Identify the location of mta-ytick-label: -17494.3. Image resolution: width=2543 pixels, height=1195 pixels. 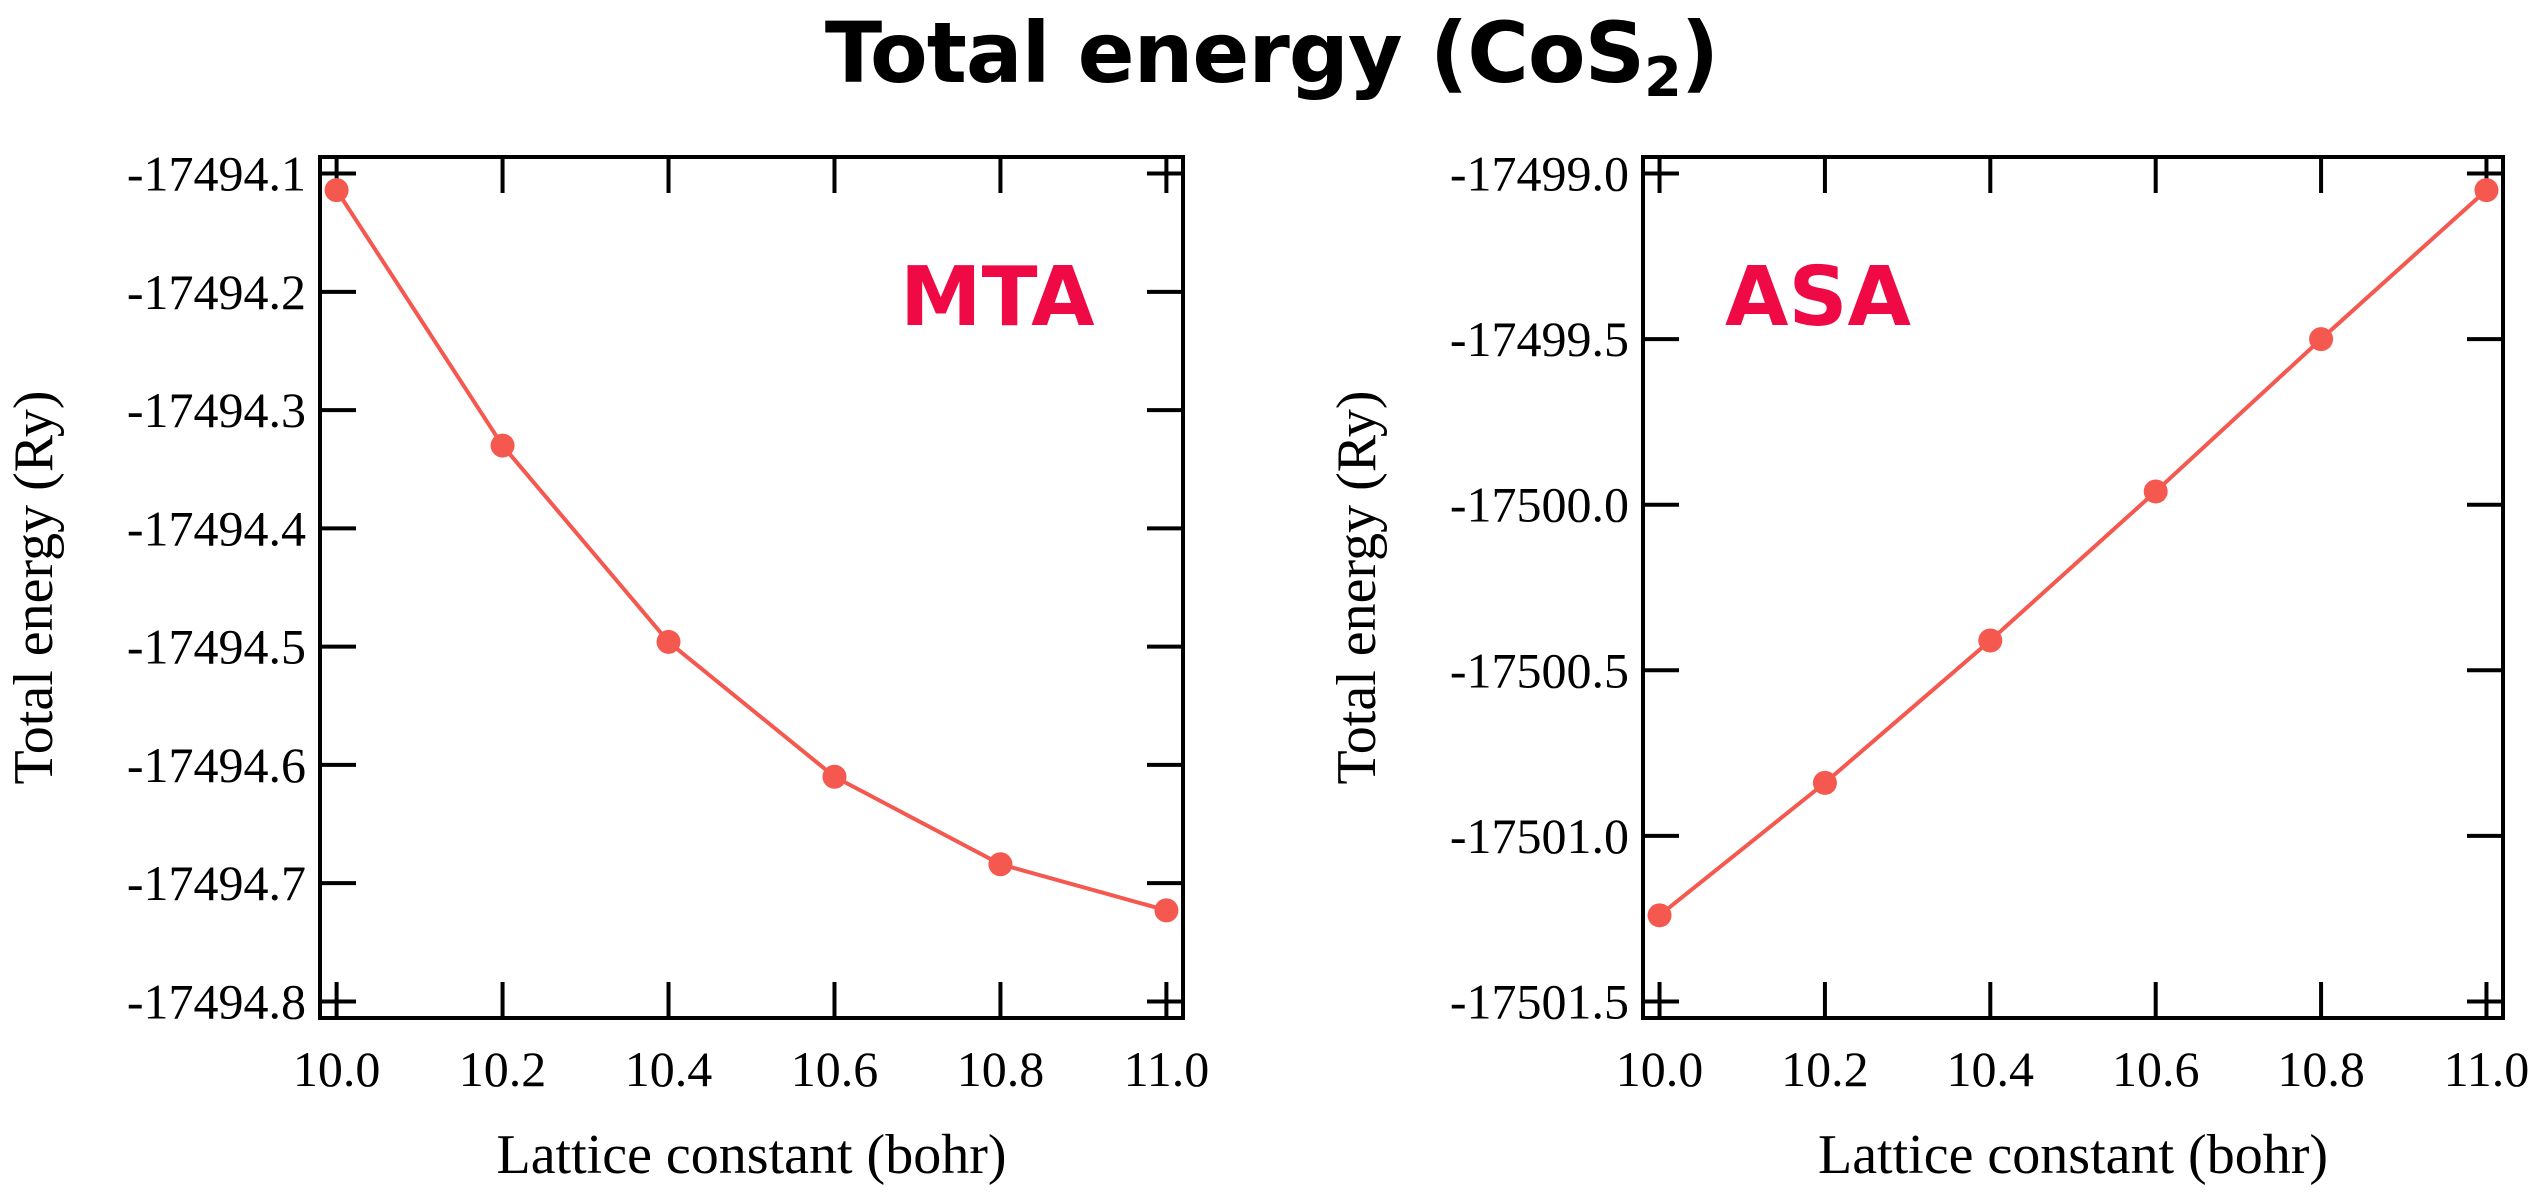
(216, 410).